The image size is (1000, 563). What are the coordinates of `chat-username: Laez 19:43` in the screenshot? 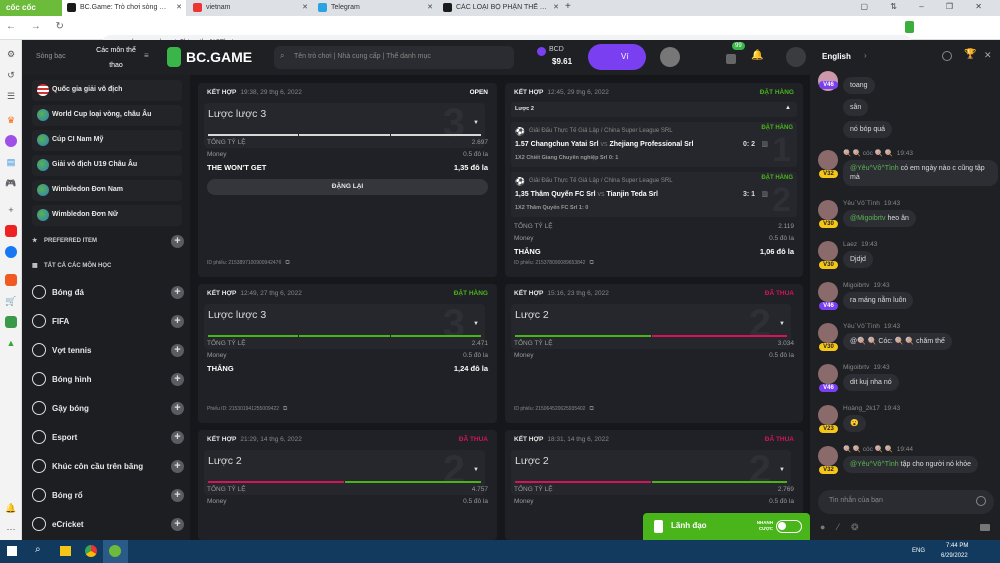 It's located at (860, 245).